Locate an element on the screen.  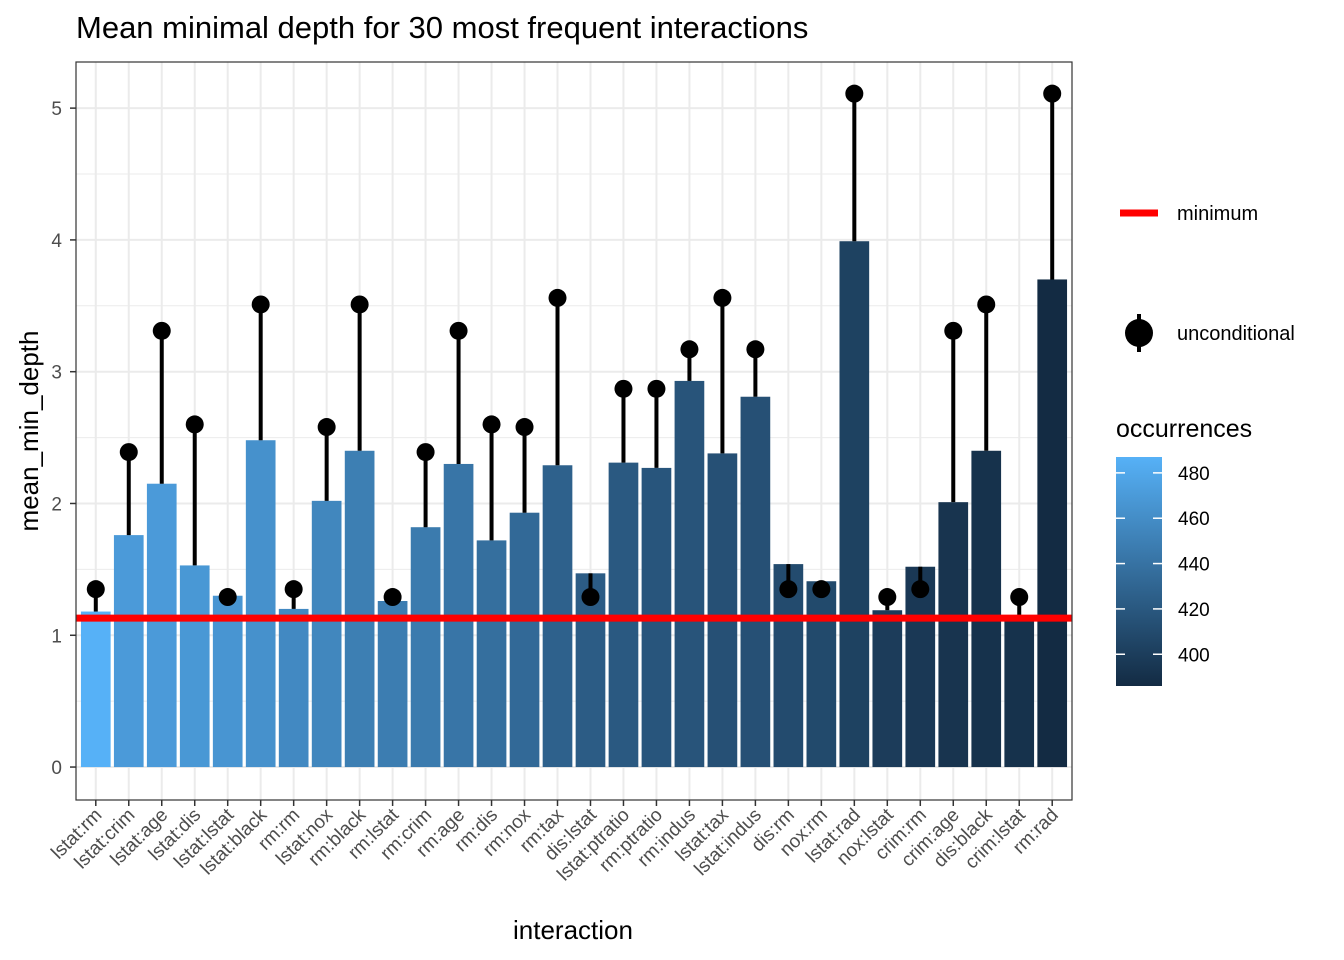
y-tick-label: 3 is located at coordinates (56, 373).